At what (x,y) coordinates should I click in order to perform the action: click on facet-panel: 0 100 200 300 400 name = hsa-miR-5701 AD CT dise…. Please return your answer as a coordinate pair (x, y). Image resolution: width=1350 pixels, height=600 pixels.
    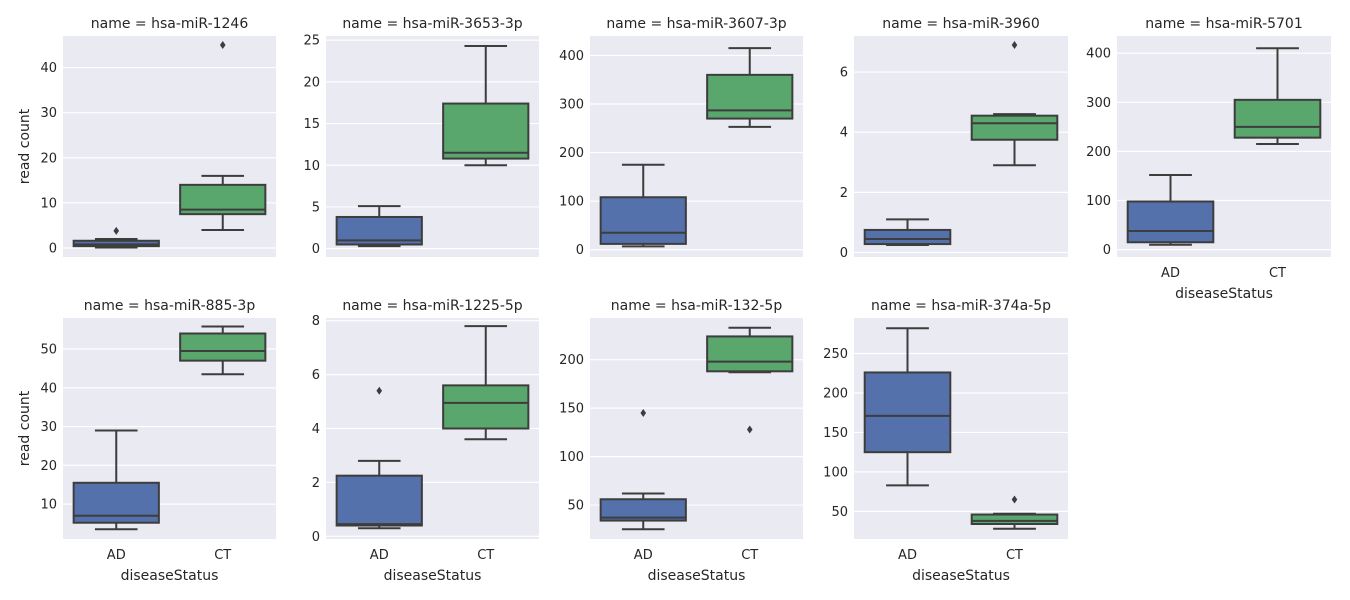
    Looking at the image, I should click on (1208, 159).